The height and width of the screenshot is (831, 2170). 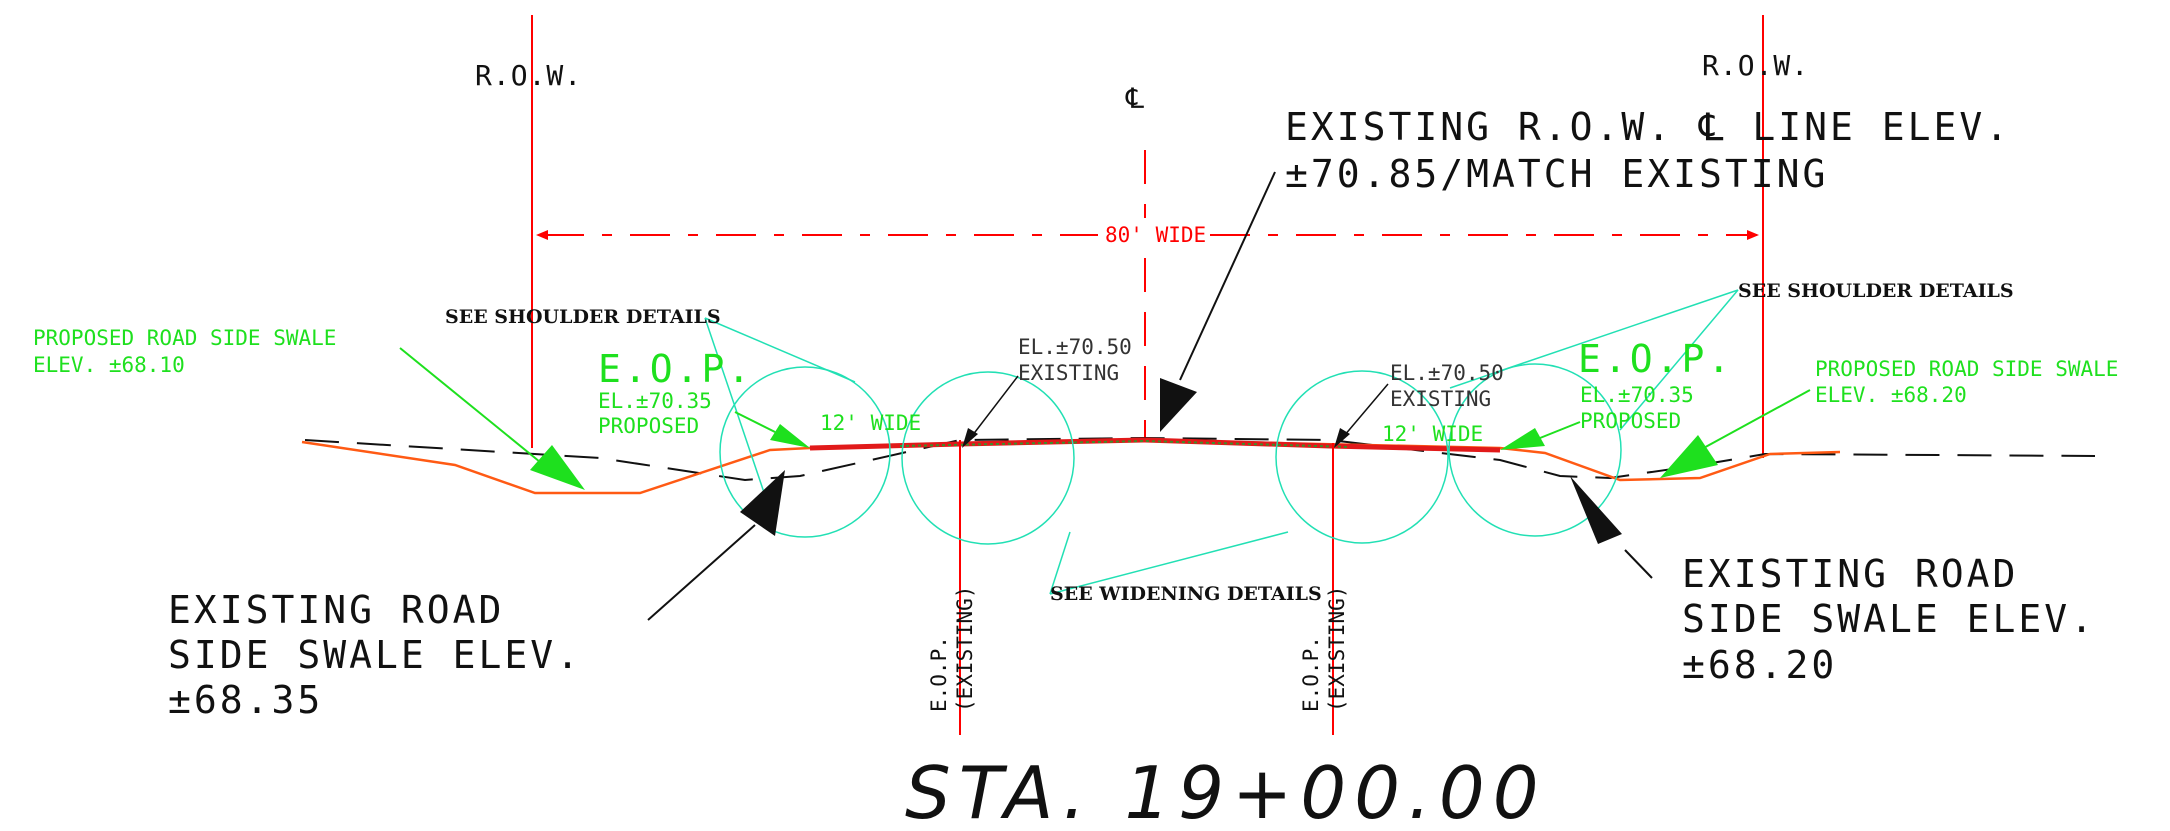 I want to click on existing-swale-right-3: ±68.20, so click(x=1759, y=665).